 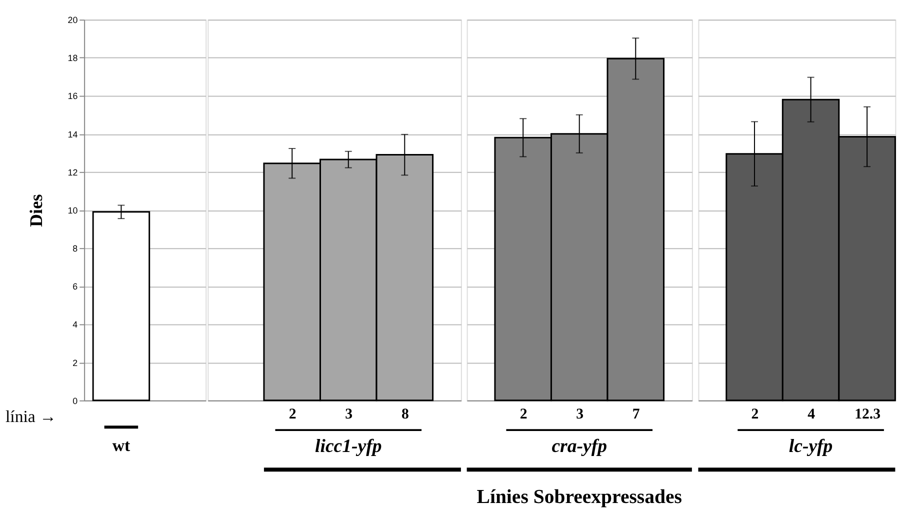 What do you see at coordinates (580, 446) in the screenshot?
I see `x-axis-title: cra-yfp` at bounding box center [580, 446].